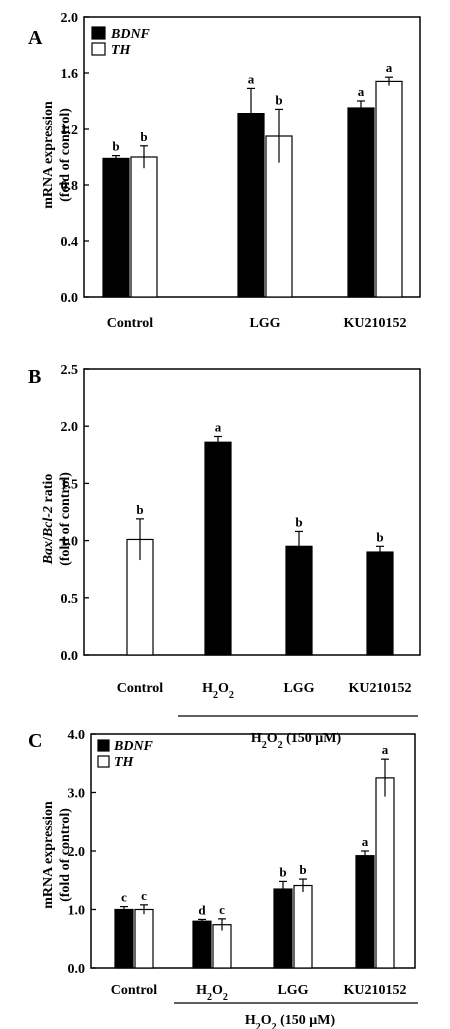  What do you see at coordinates (65, 855) in the screenshot?
I see `panel-c-ylabel-line2: (fold of control)` at bounding box center [65, 855].